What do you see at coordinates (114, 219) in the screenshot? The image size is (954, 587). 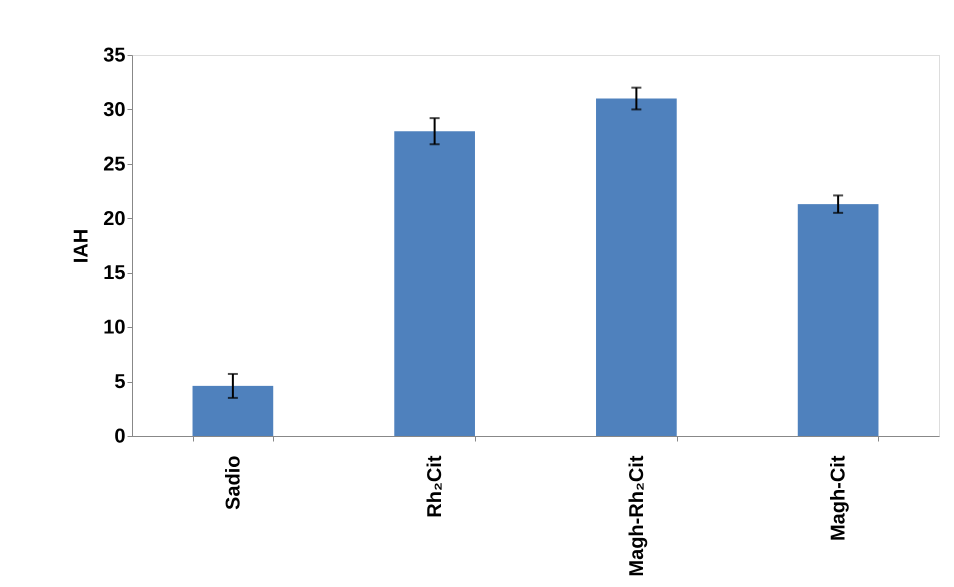 I see `y-tick-label: 20` at bounding box center [114, 219].